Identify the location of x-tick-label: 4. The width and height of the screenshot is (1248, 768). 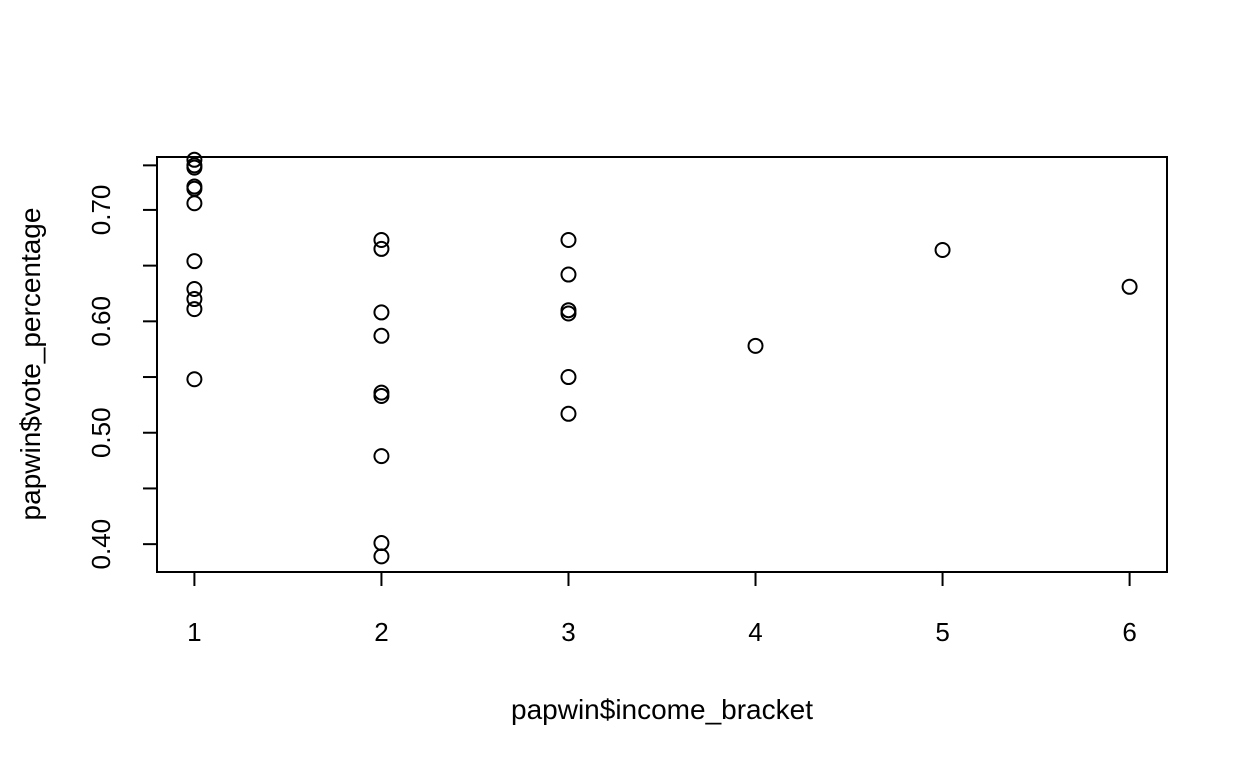
(755, 632).